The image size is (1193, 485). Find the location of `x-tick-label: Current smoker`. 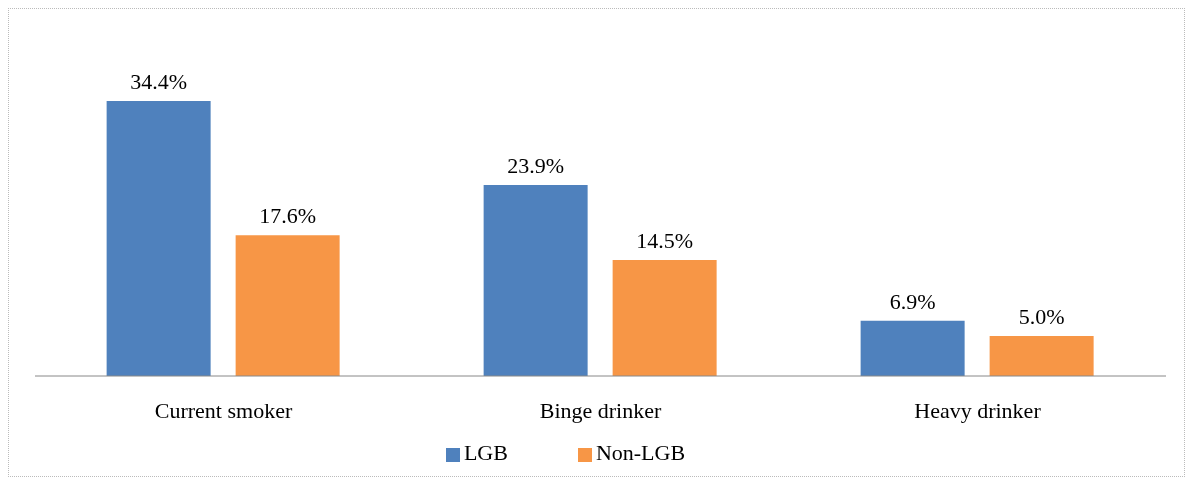

x-tick-label: Current smoker is located at coordinates (223, 410).